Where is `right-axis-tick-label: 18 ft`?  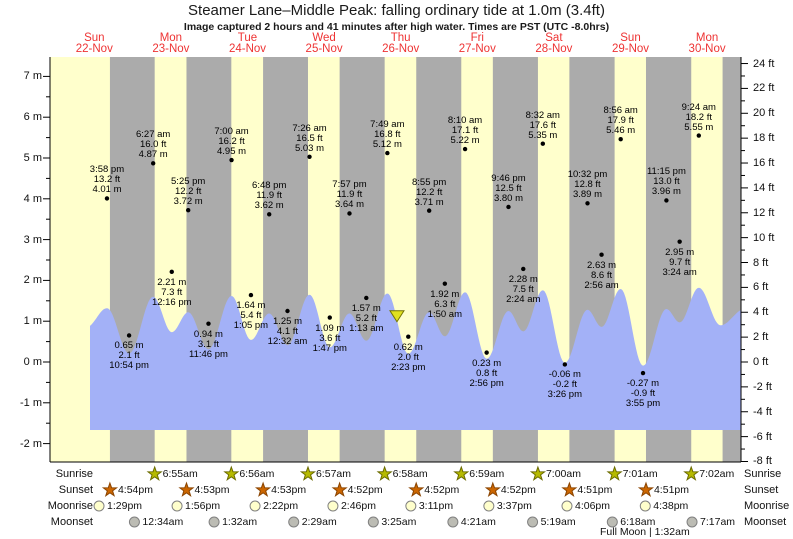
right-axis-tick-label: 18 ft is located at coordinates (764, 138).